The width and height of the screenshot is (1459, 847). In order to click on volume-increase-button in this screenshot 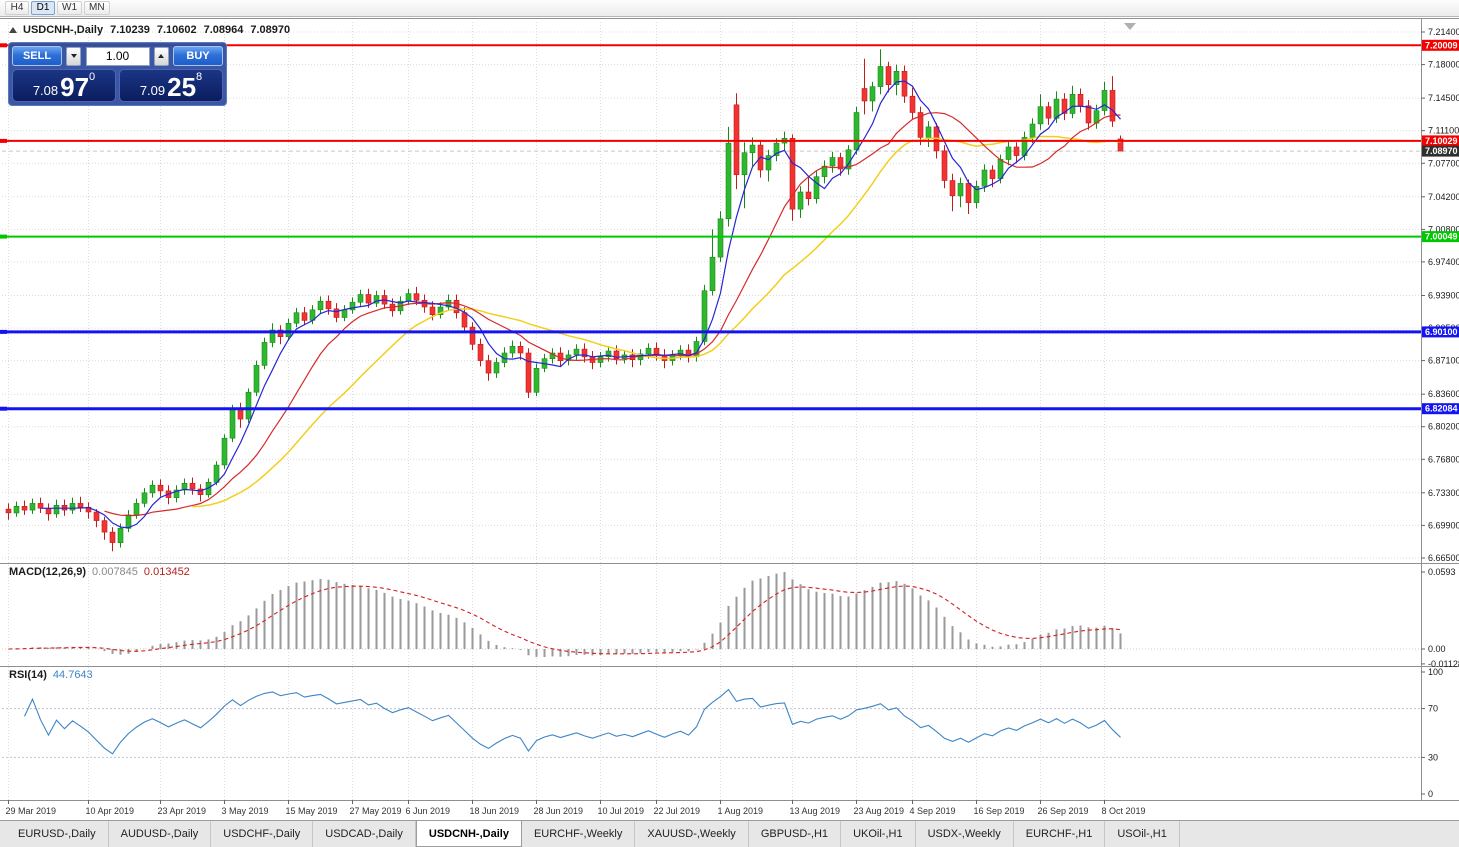, I will do `click(161, 56)`.